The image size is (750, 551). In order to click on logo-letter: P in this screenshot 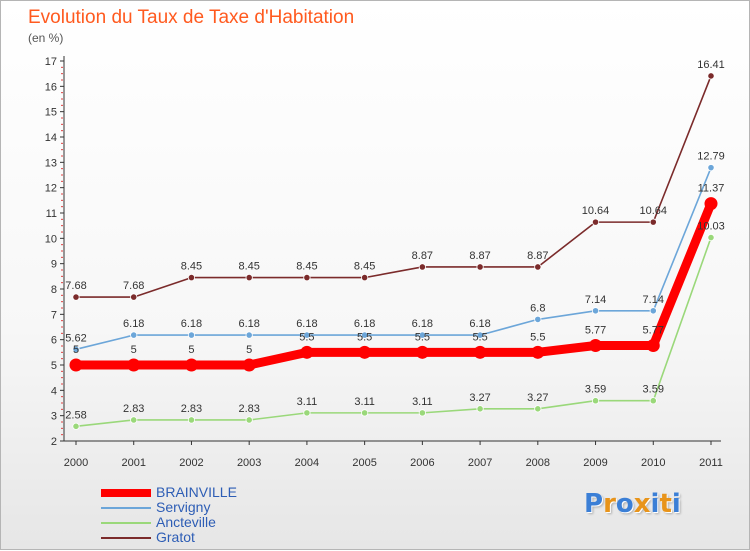, I will do `click(594, 504)`.